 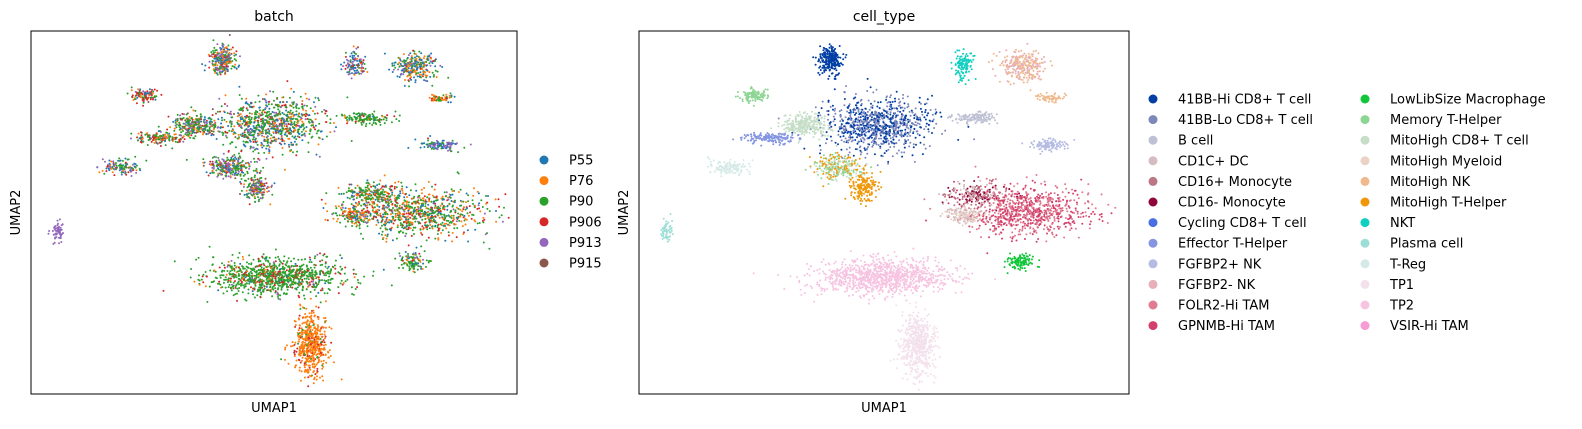 What do you see at coordinates (581, 202) in the screenshot?
I see `legend-label: P90` at bounding box center [581, 202].